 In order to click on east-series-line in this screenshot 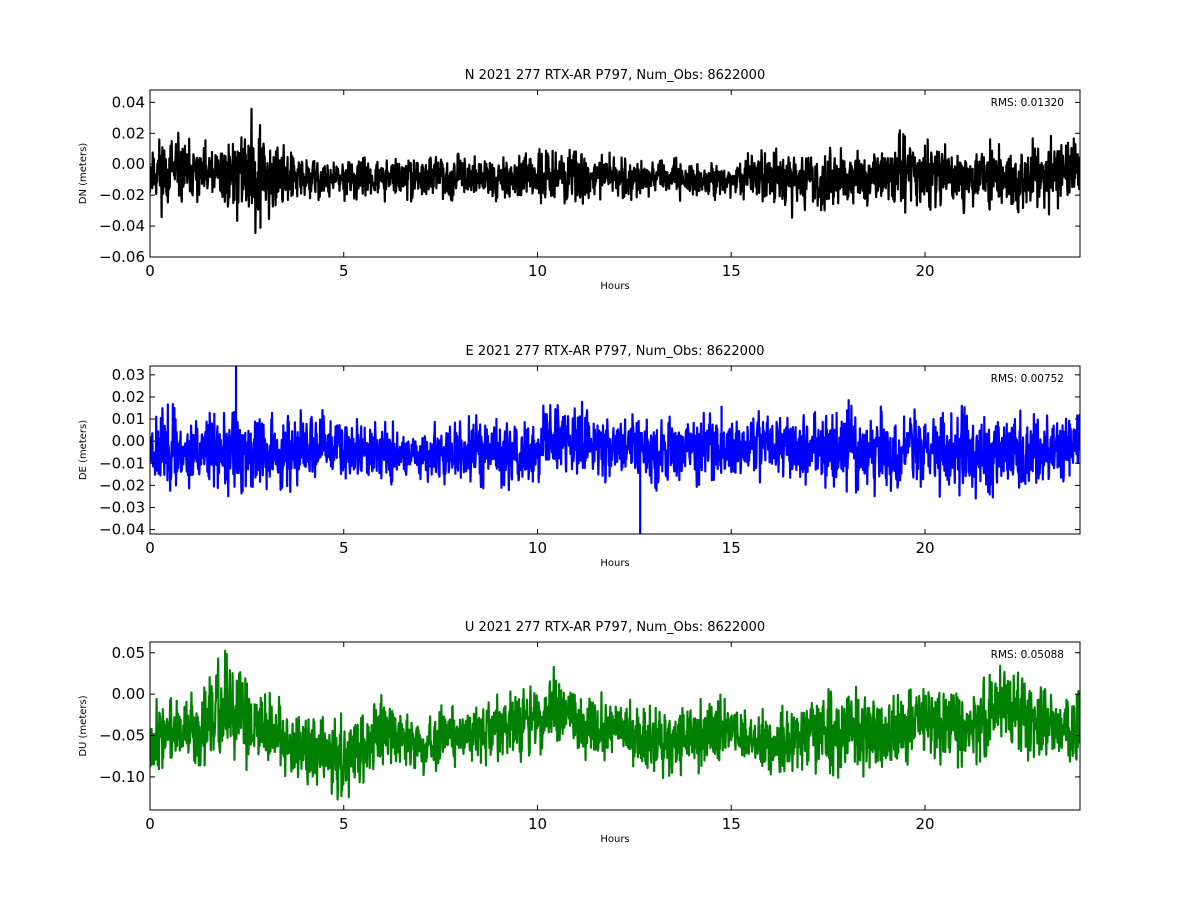, I will do `click(615, 449)`.